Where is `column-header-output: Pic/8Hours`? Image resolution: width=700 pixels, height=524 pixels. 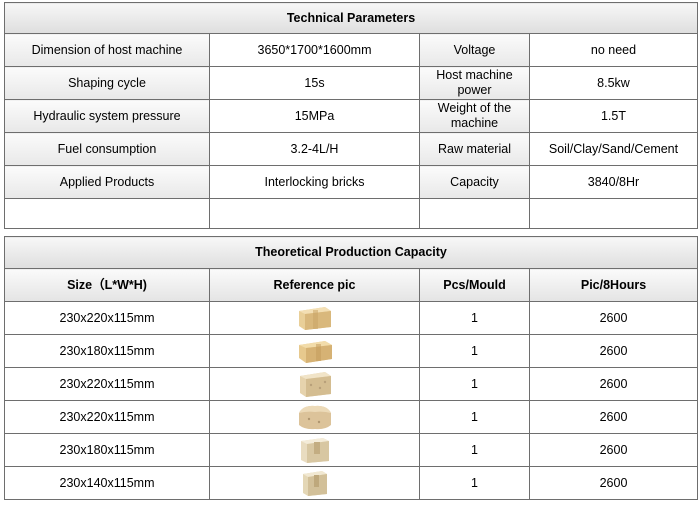
column-header-output: Pic/8Hours is located at coordinates (613, 285).